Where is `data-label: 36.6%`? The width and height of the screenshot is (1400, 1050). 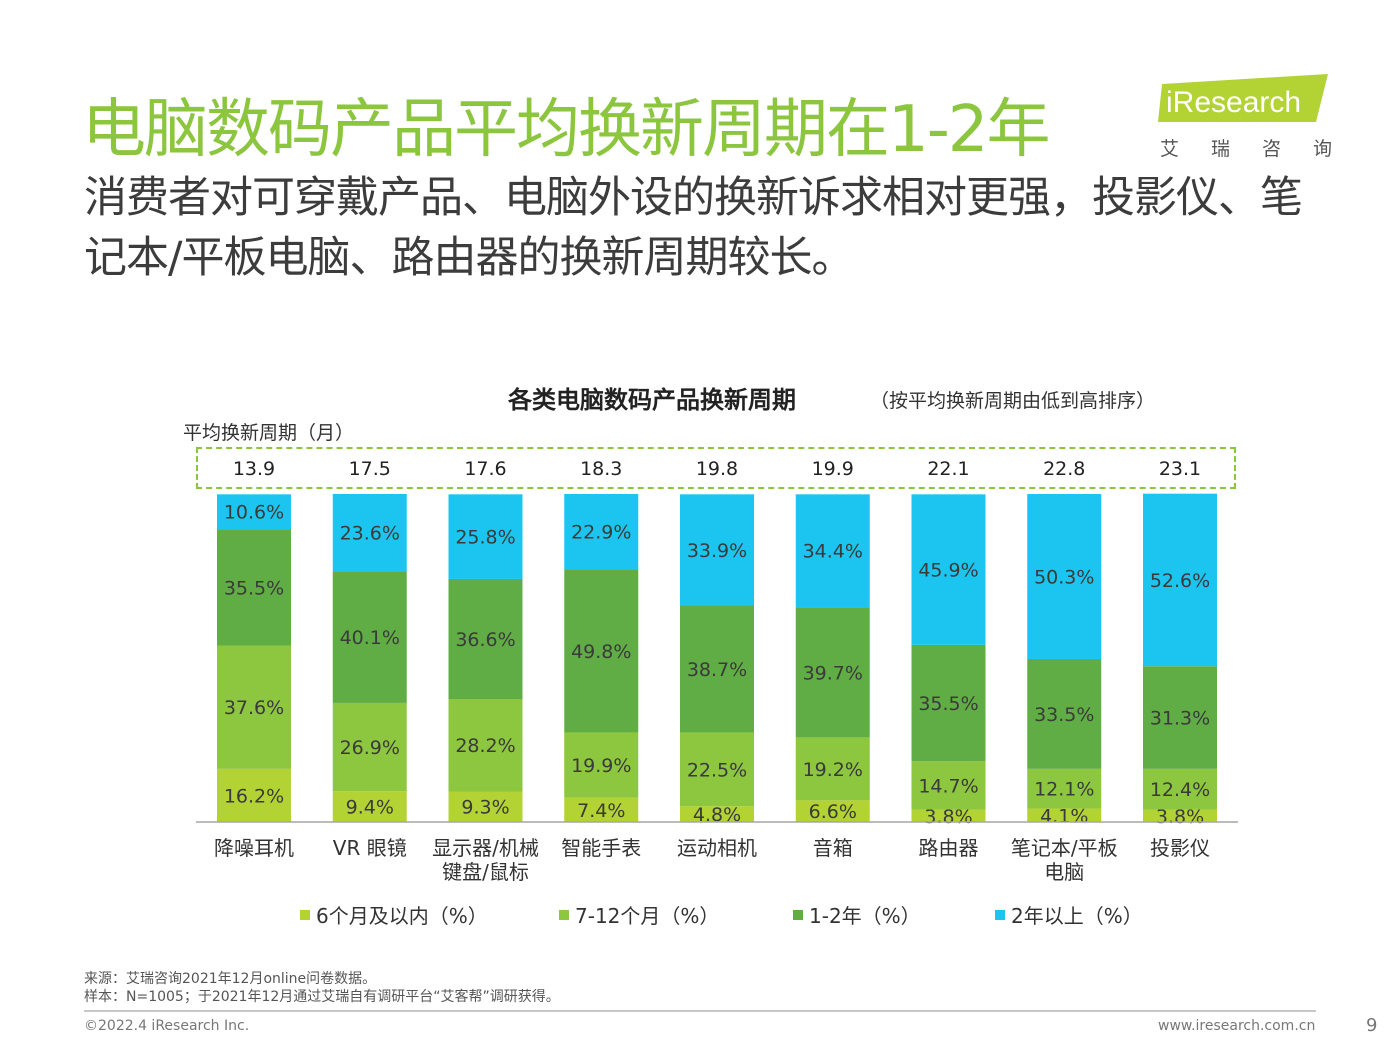
data-label: 36.6% is located at coordinates (485, 640).